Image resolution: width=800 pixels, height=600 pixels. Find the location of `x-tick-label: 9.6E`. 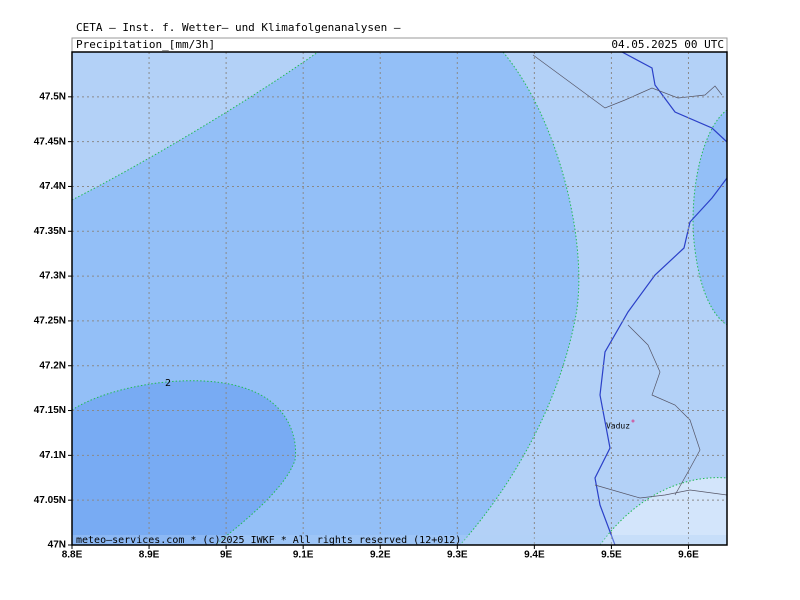

x-tick-label: 9.6E is located at coordinates (688, 555).